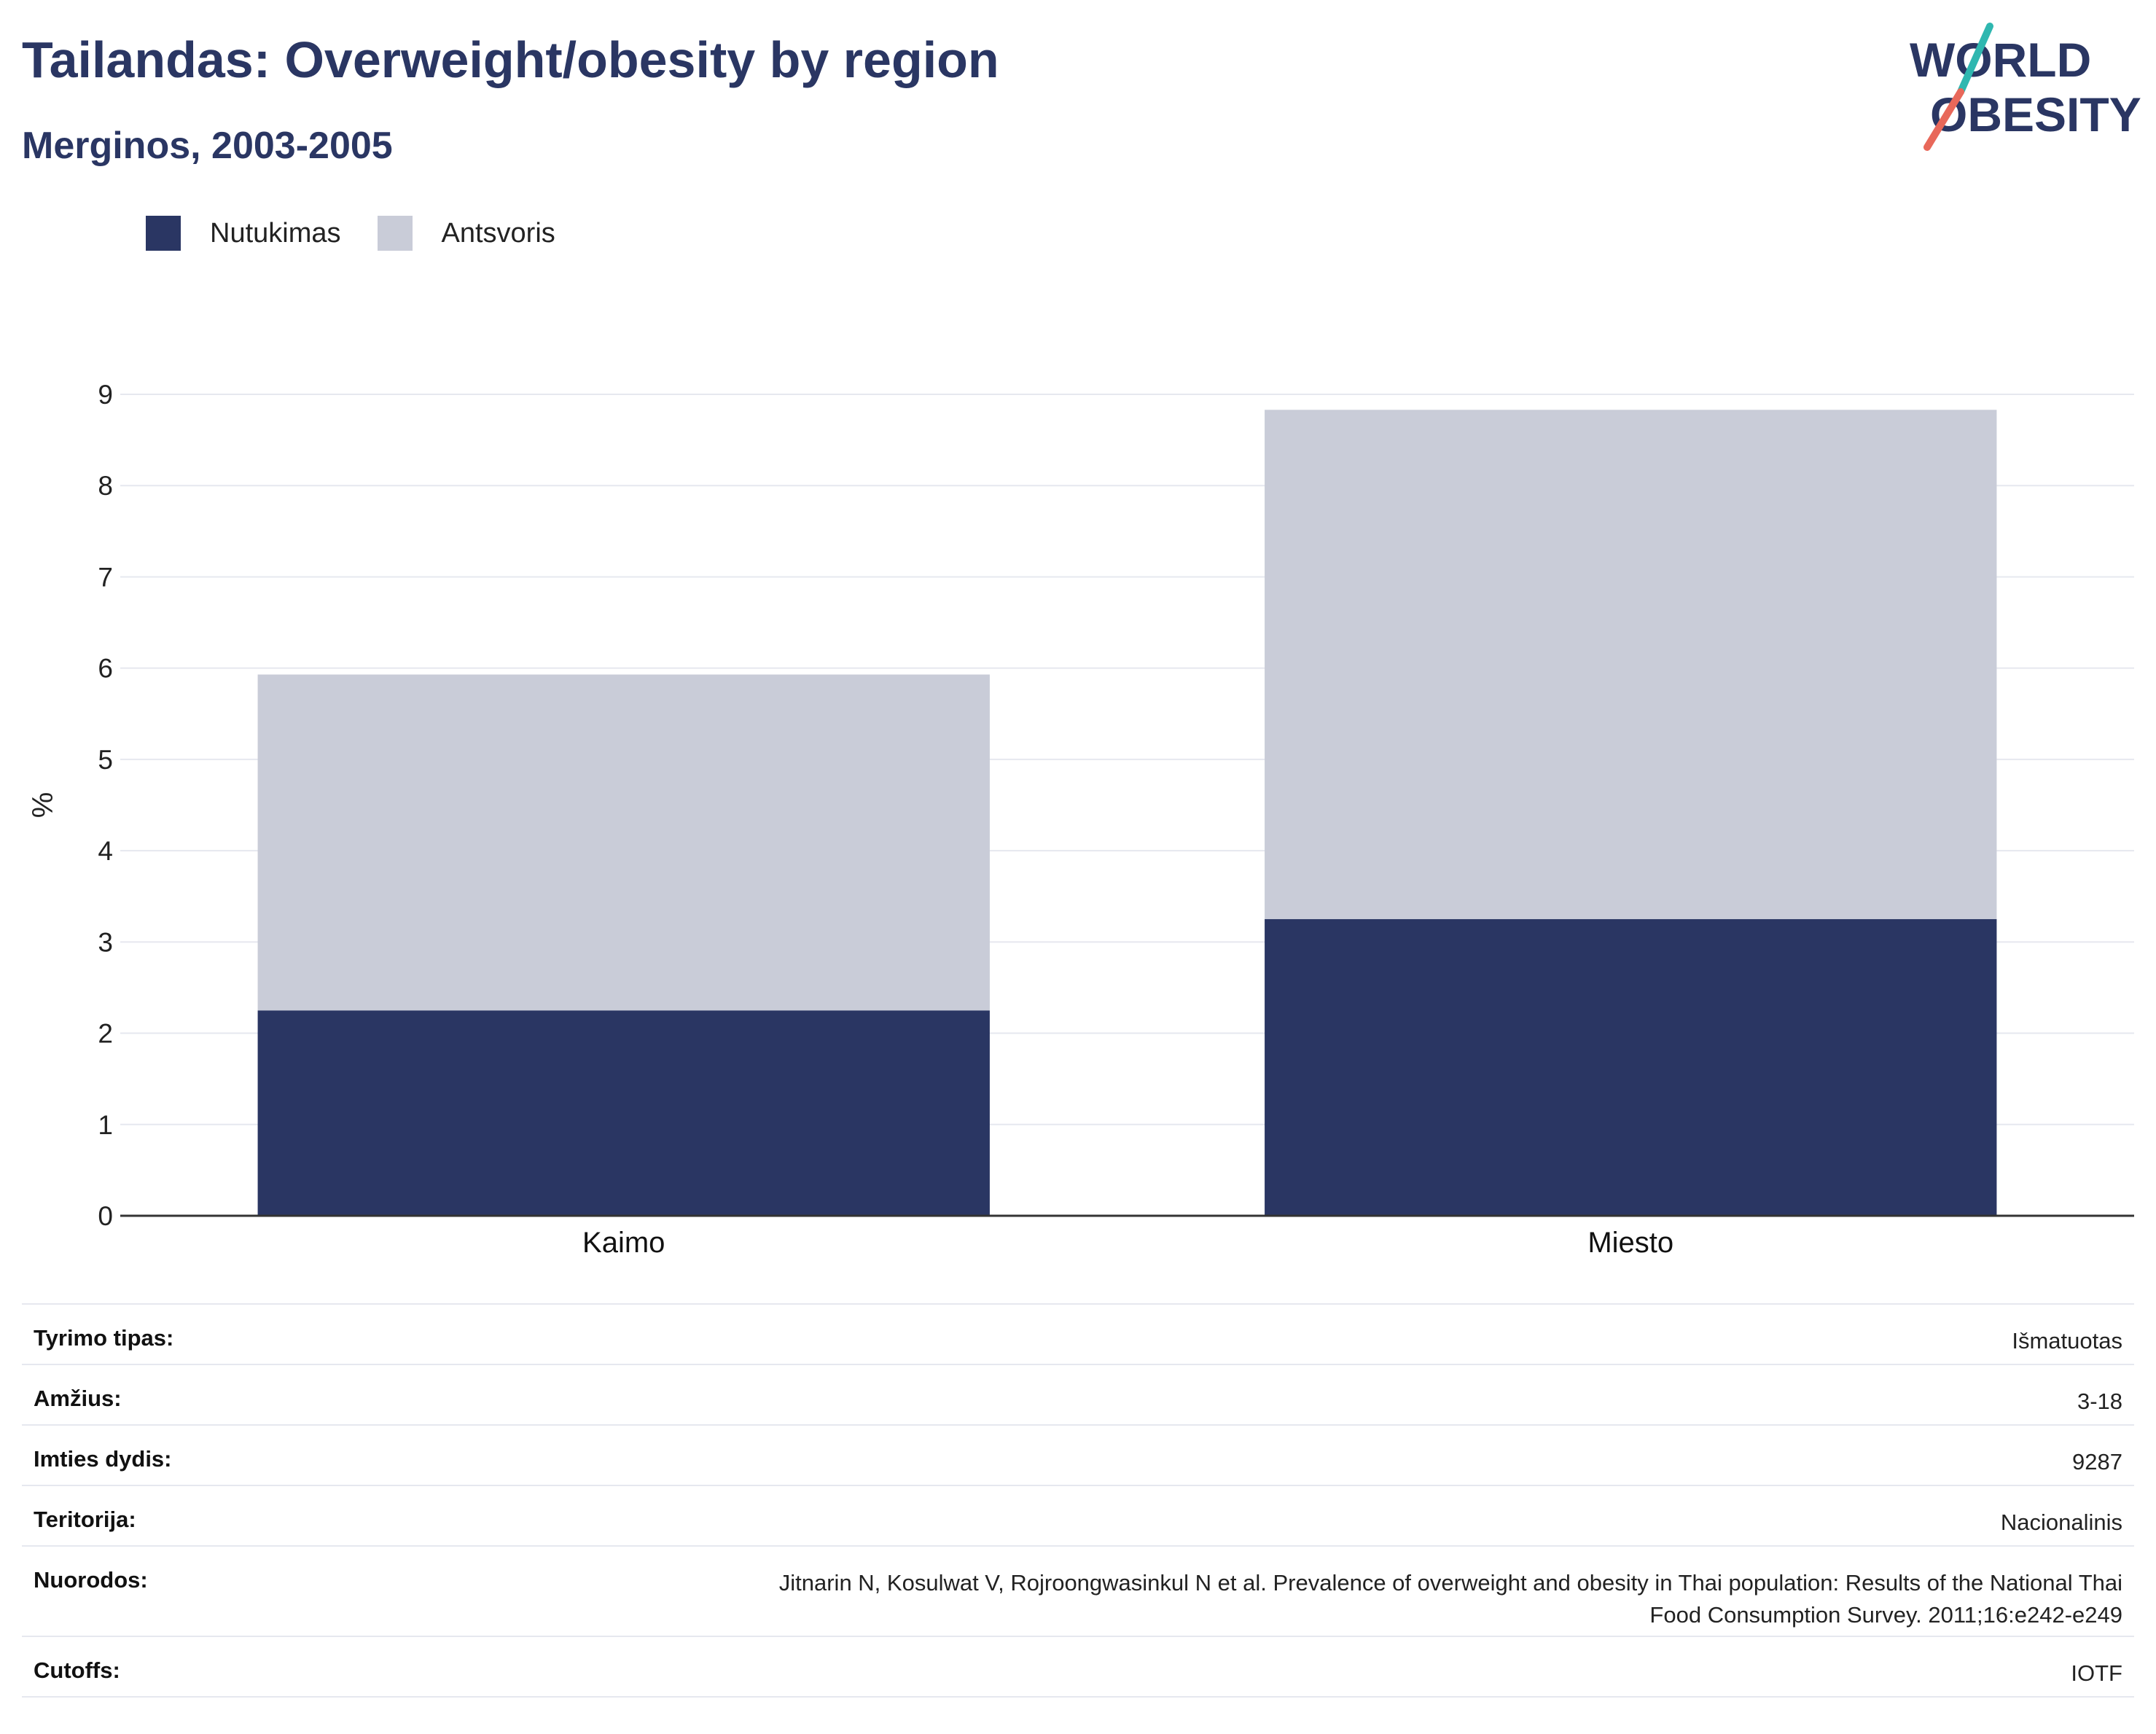 Image resolution: width=2156 pixels, height=1734 pixels. I want to click on page-subtitle: Merginos, 2003-2005, so click(207, 146).